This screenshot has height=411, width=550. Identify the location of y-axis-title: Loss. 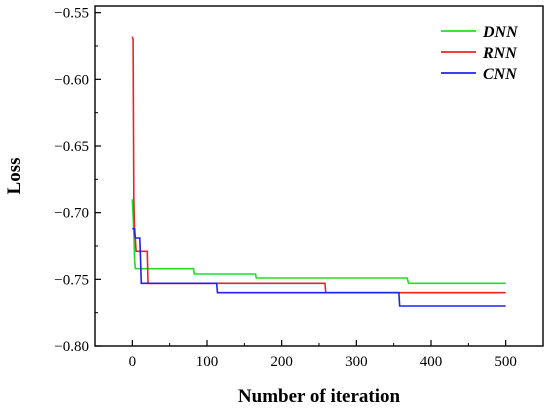
(14, 176).